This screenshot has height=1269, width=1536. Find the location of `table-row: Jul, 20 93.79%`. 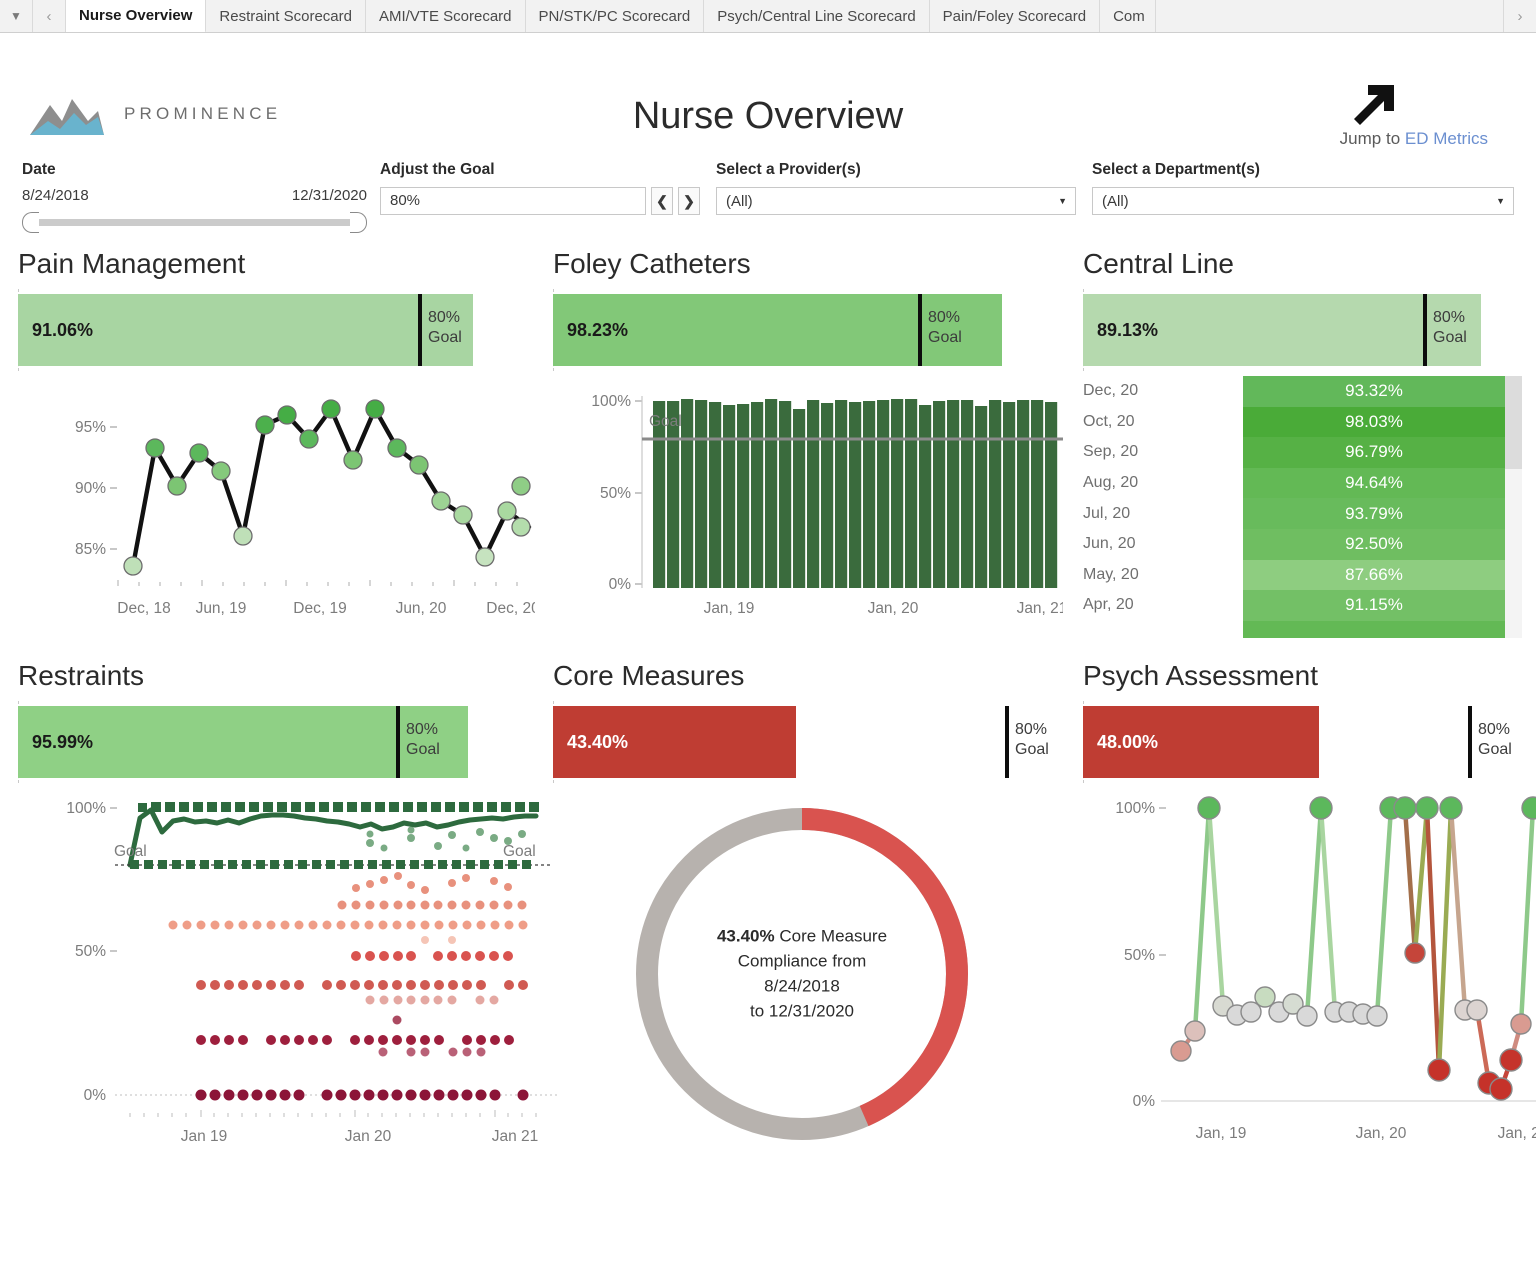

table-row: Jul, 20 93.79% is located at coordinates (1302, 513).